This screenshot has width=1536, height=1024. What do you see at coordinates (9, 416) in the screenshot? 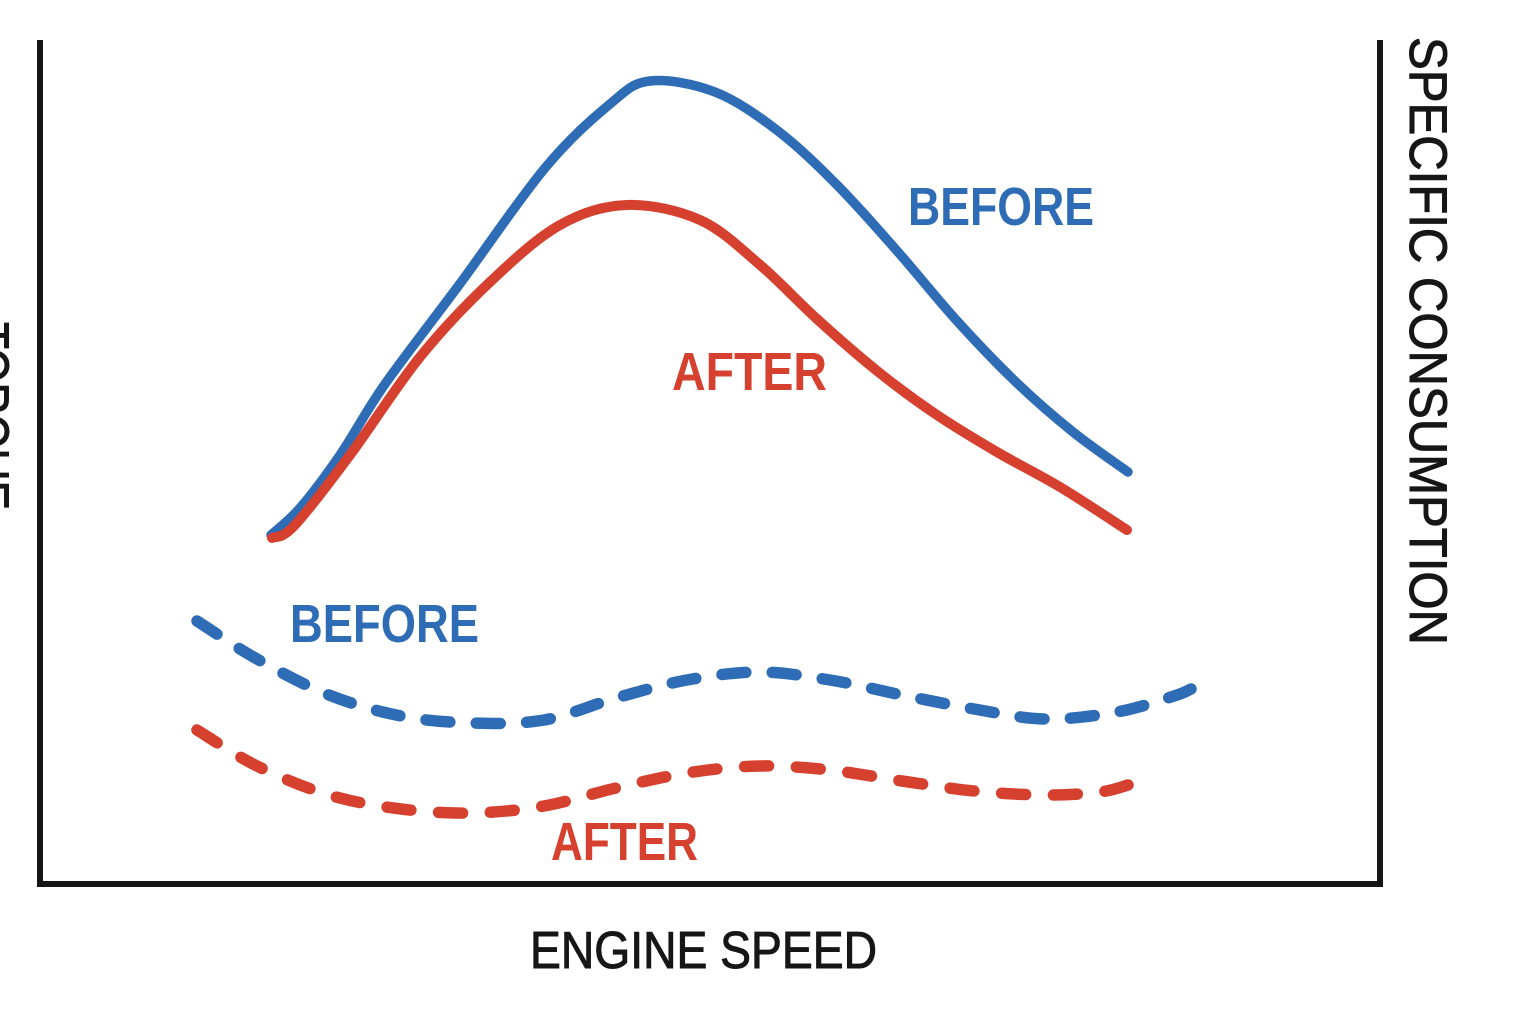
I see `svg-text: TORQUE` at bounding box center [9, 416].